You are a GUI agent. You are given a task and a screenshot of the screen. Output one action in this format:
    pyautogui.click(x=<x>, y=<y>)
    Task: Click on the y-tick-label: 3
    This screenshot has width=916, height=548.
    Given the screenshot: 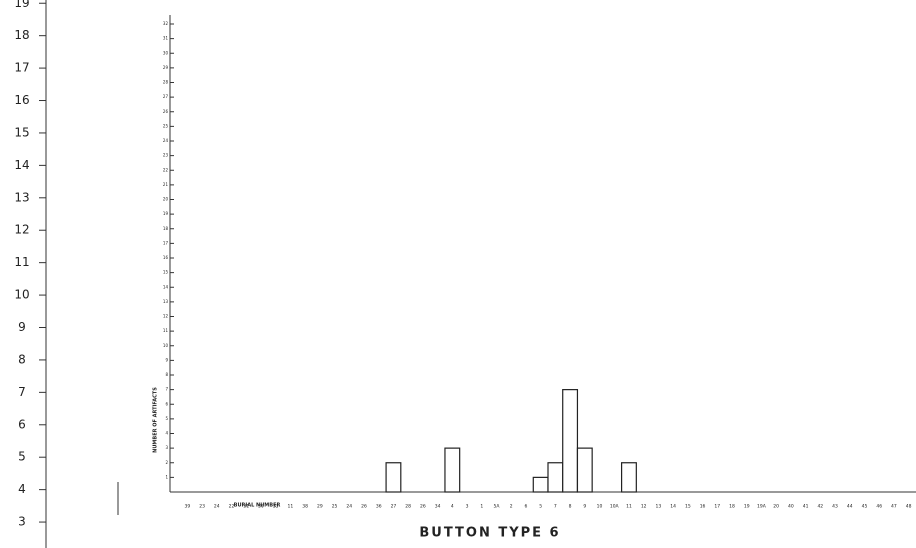 What is the action you would take?
    pyautogui.click(x=166, y=447)
    